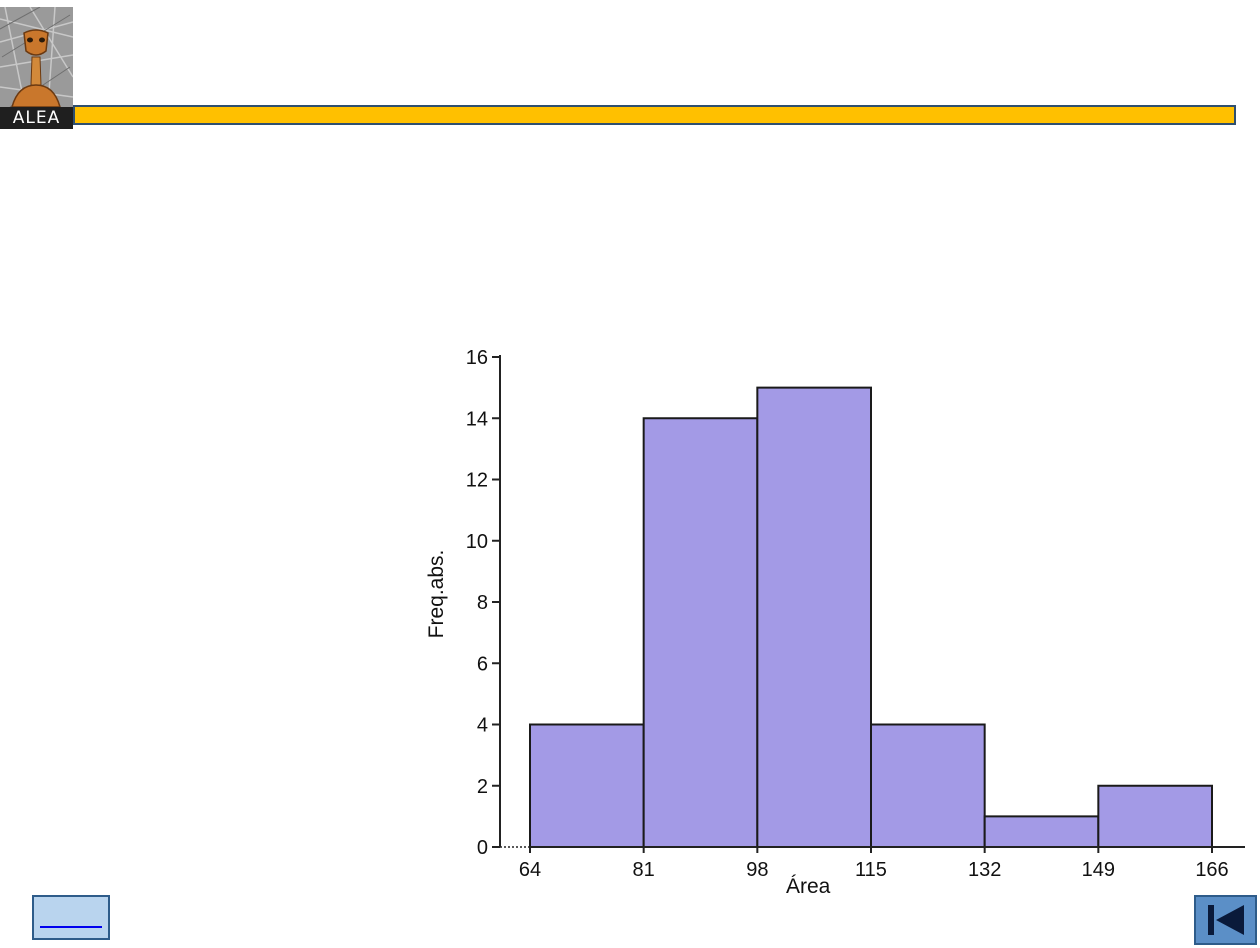 The image size is (1260, 948). I want to click on x-tick-label: 64, so click(530, 870).